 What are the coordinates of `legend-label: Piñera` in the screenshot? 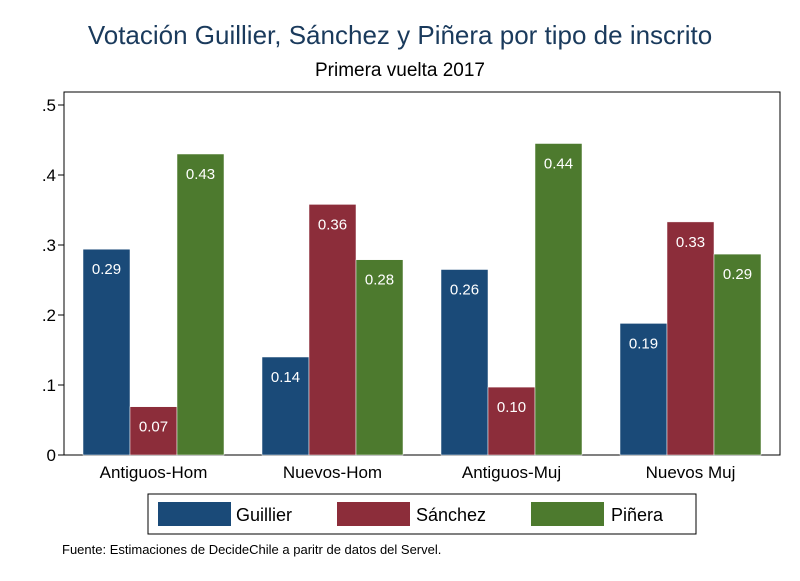 It's located at (637, 515).